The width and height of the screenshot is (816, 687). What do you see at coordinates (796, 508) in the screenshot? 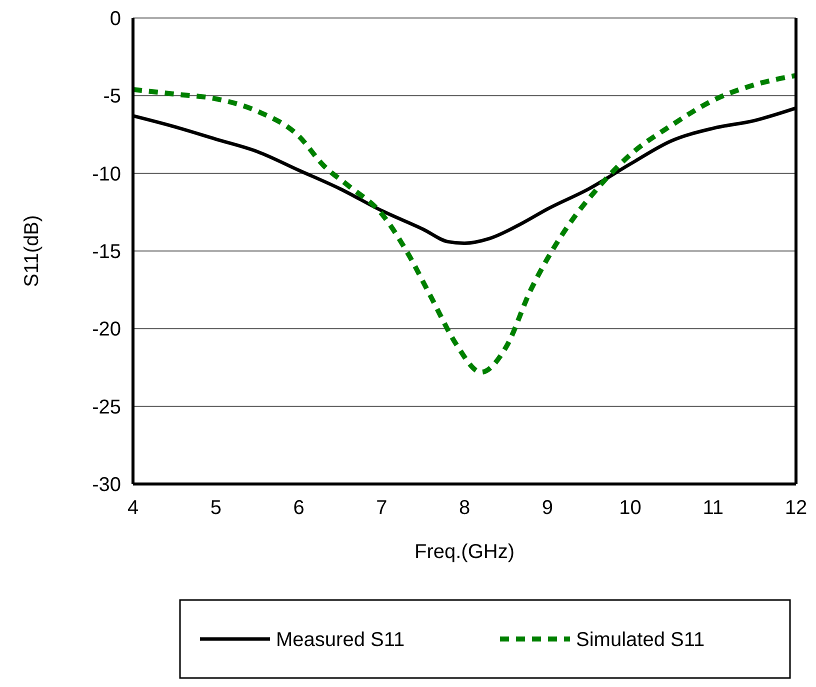
I see `x-tick-label: 12` at bounding box center [796, 508].